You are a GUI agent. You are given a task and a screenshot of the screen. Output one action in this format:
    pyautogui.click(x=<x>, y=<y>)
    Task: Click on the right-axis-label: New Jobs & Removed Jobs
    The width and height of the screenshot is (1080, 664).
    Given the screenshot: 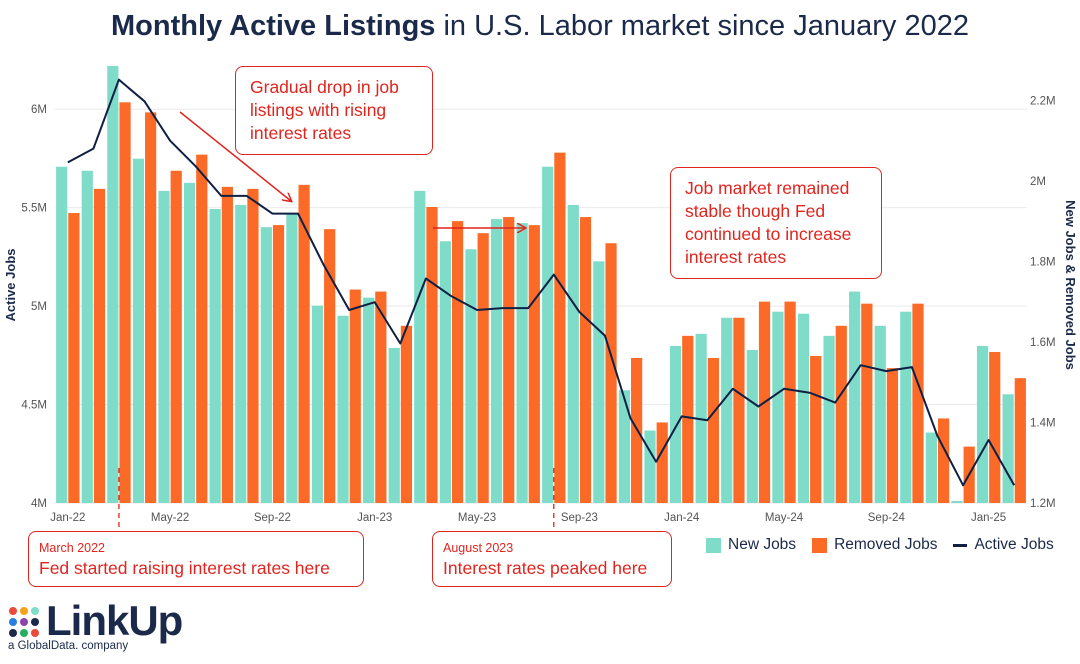 What is the action you would take?
    pyautogui.click(x=1070, y=285)
    